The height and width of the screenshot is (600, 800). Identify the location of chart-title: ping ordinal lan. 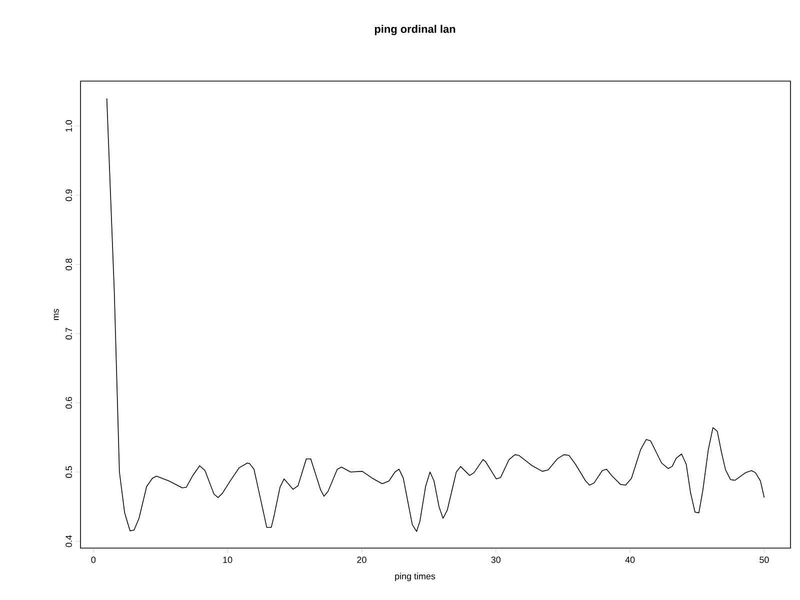
(415, 30).